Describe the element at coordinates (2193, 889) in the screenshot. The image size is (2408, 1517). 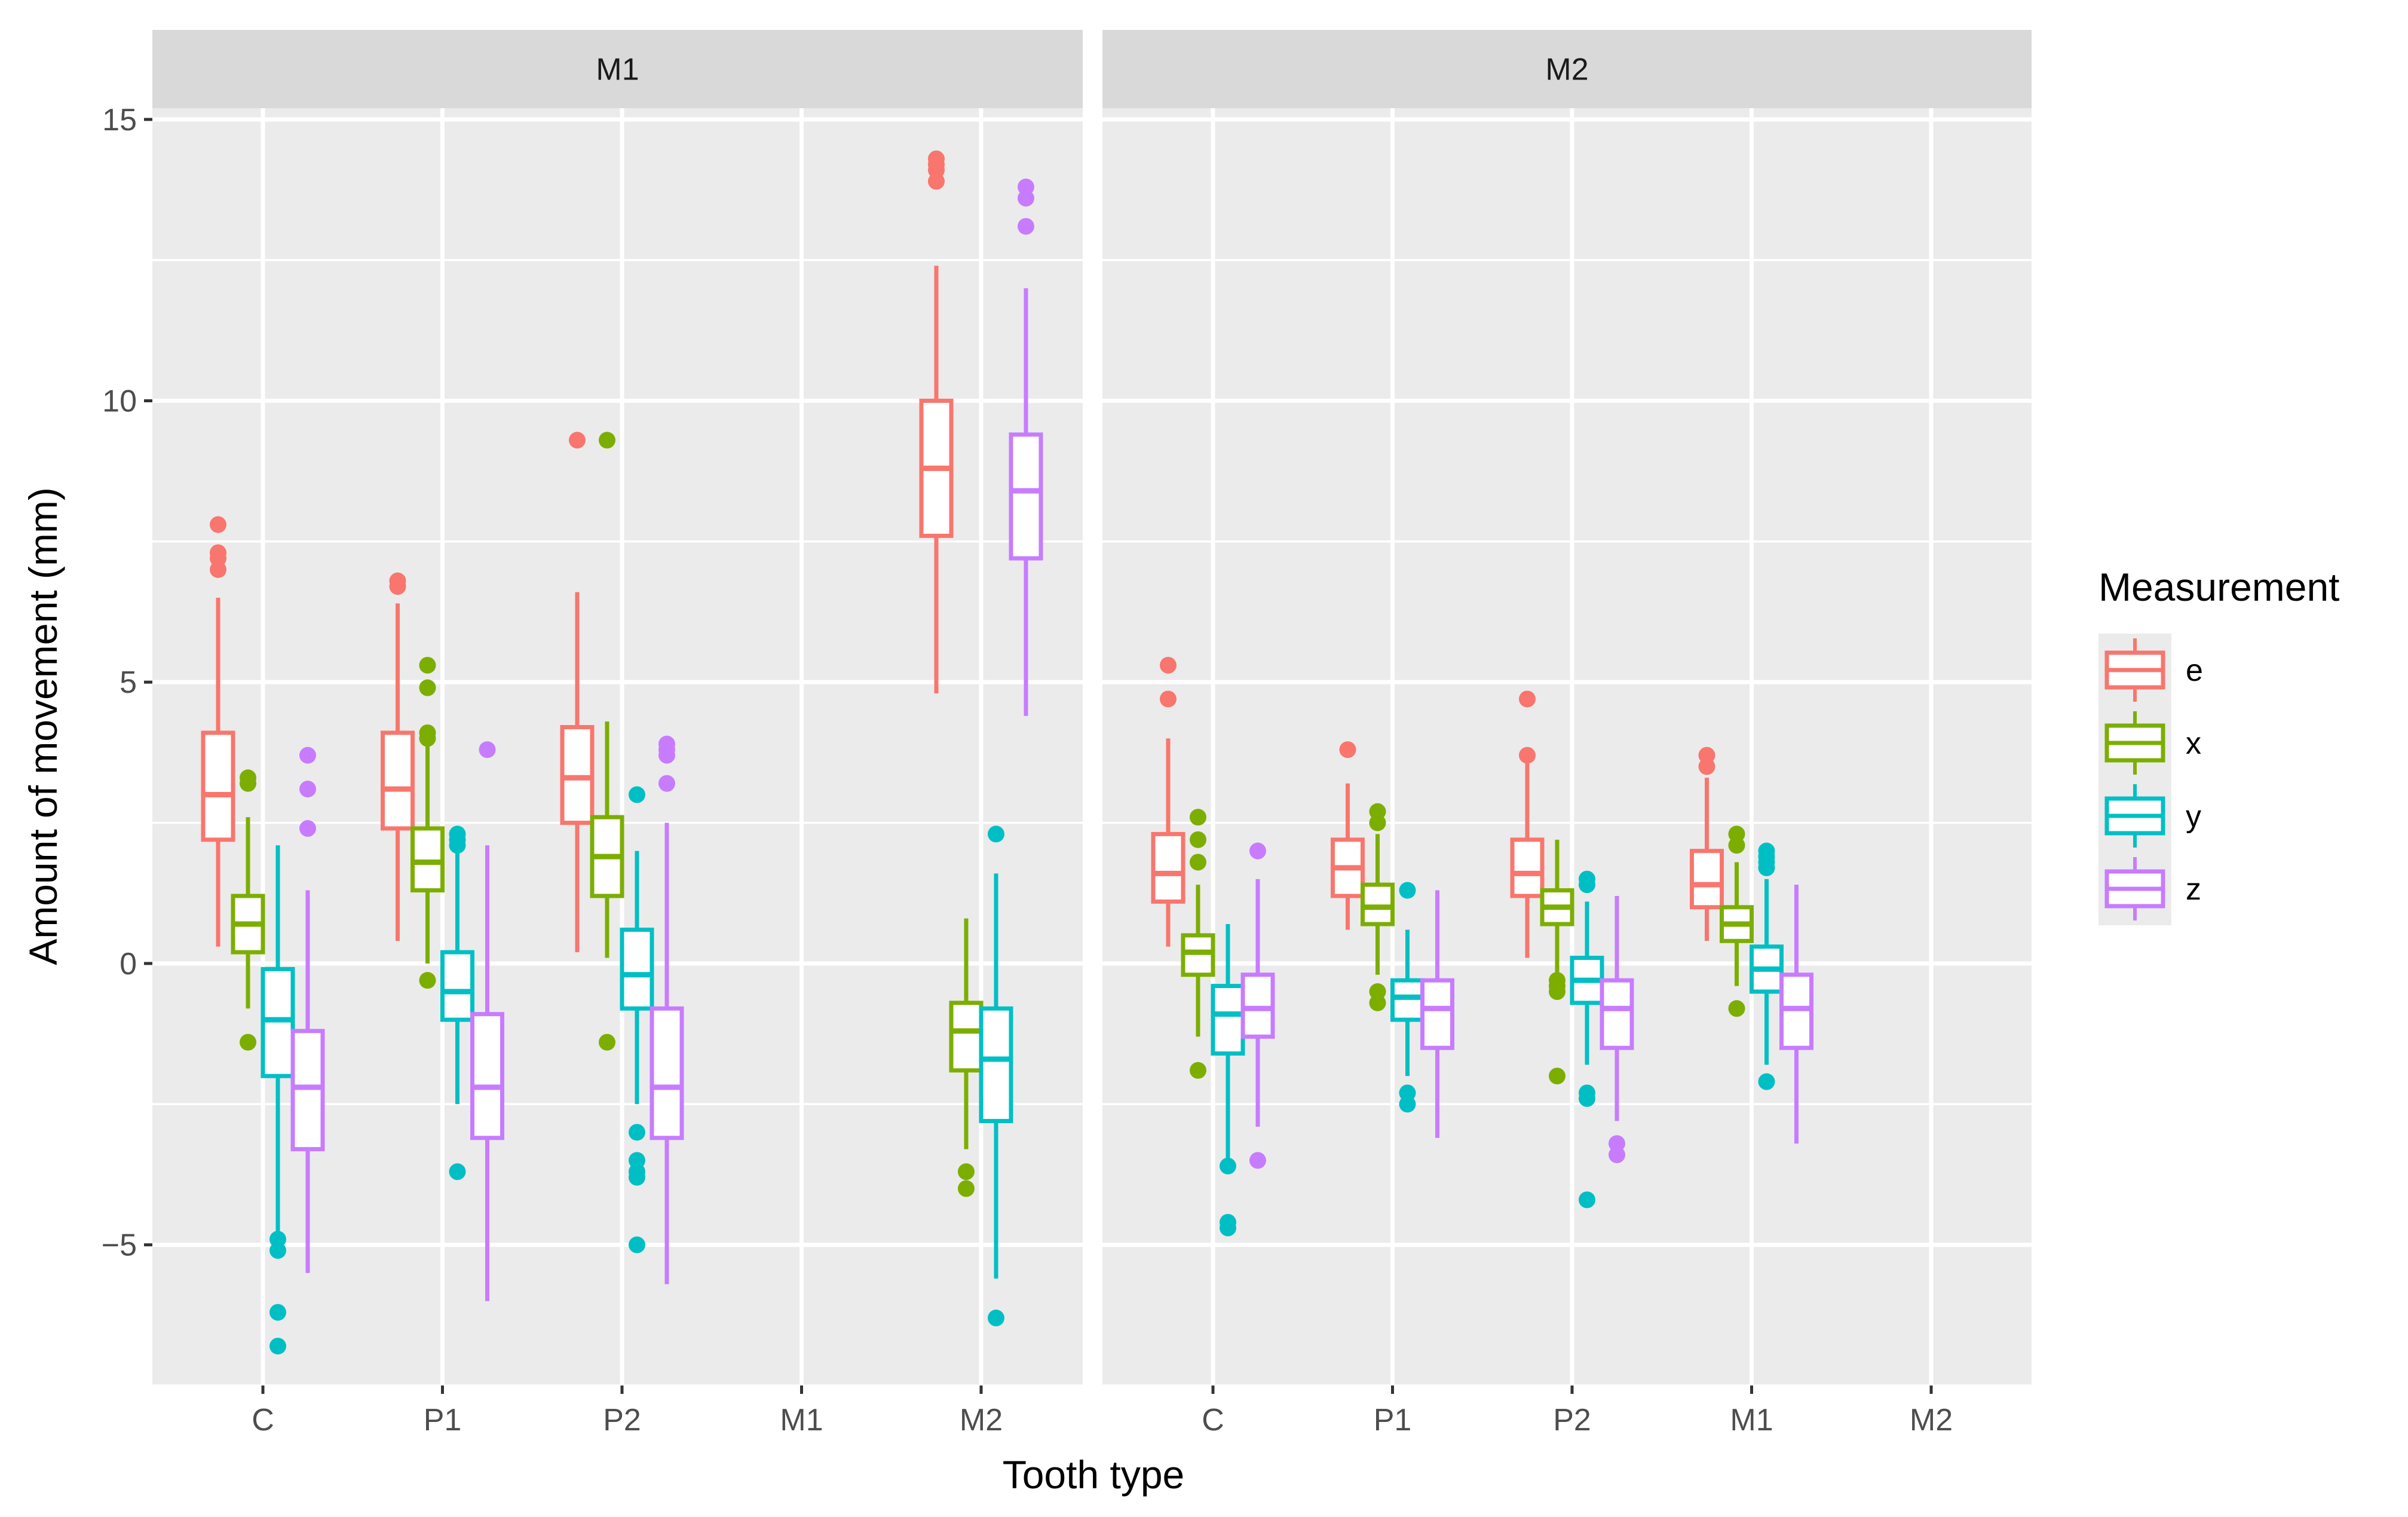
I see `legend-label: z` at that location.